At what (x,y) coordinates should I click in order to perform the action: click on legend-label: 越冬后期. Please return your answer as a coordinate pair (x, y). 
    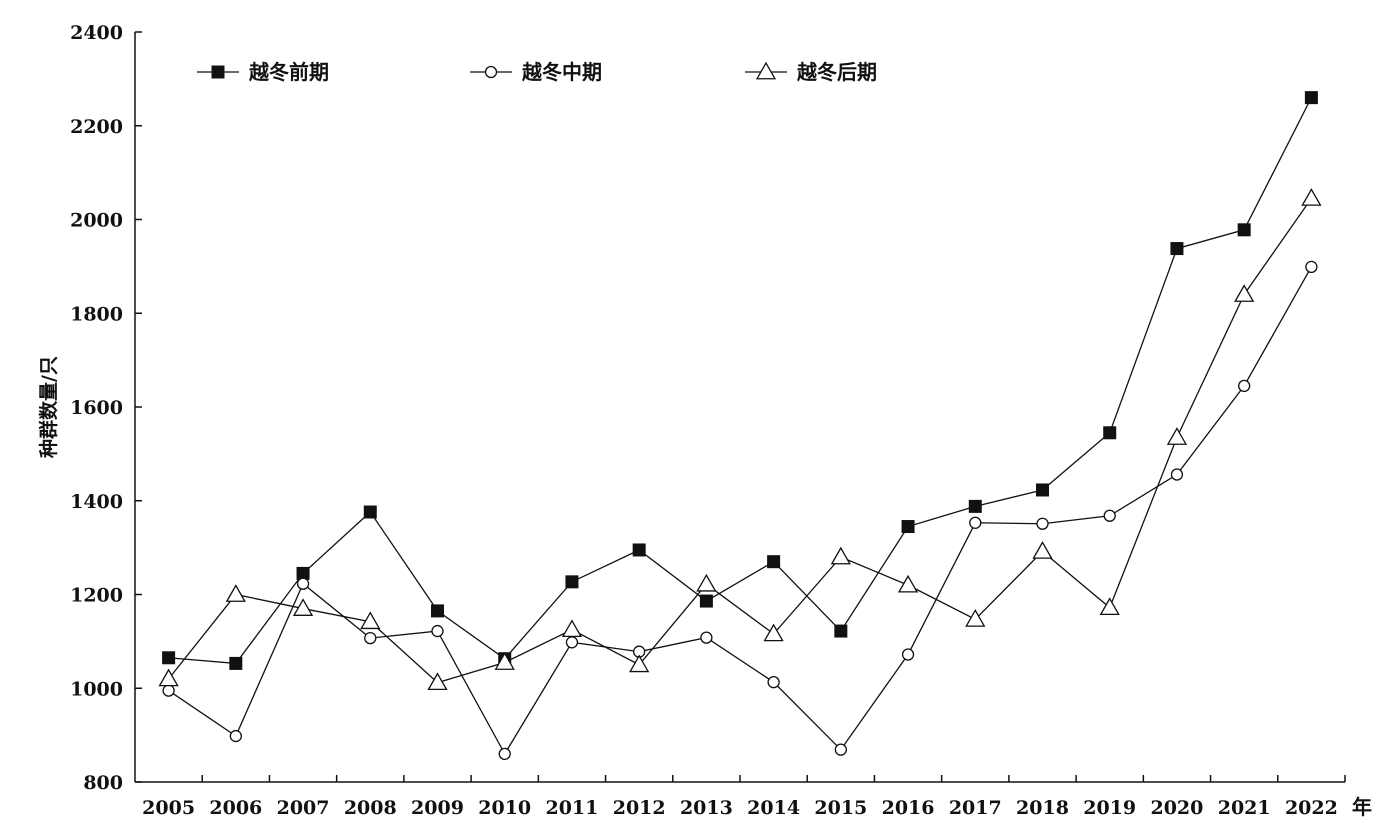
    Looking at the image, I should click on (836, 72).